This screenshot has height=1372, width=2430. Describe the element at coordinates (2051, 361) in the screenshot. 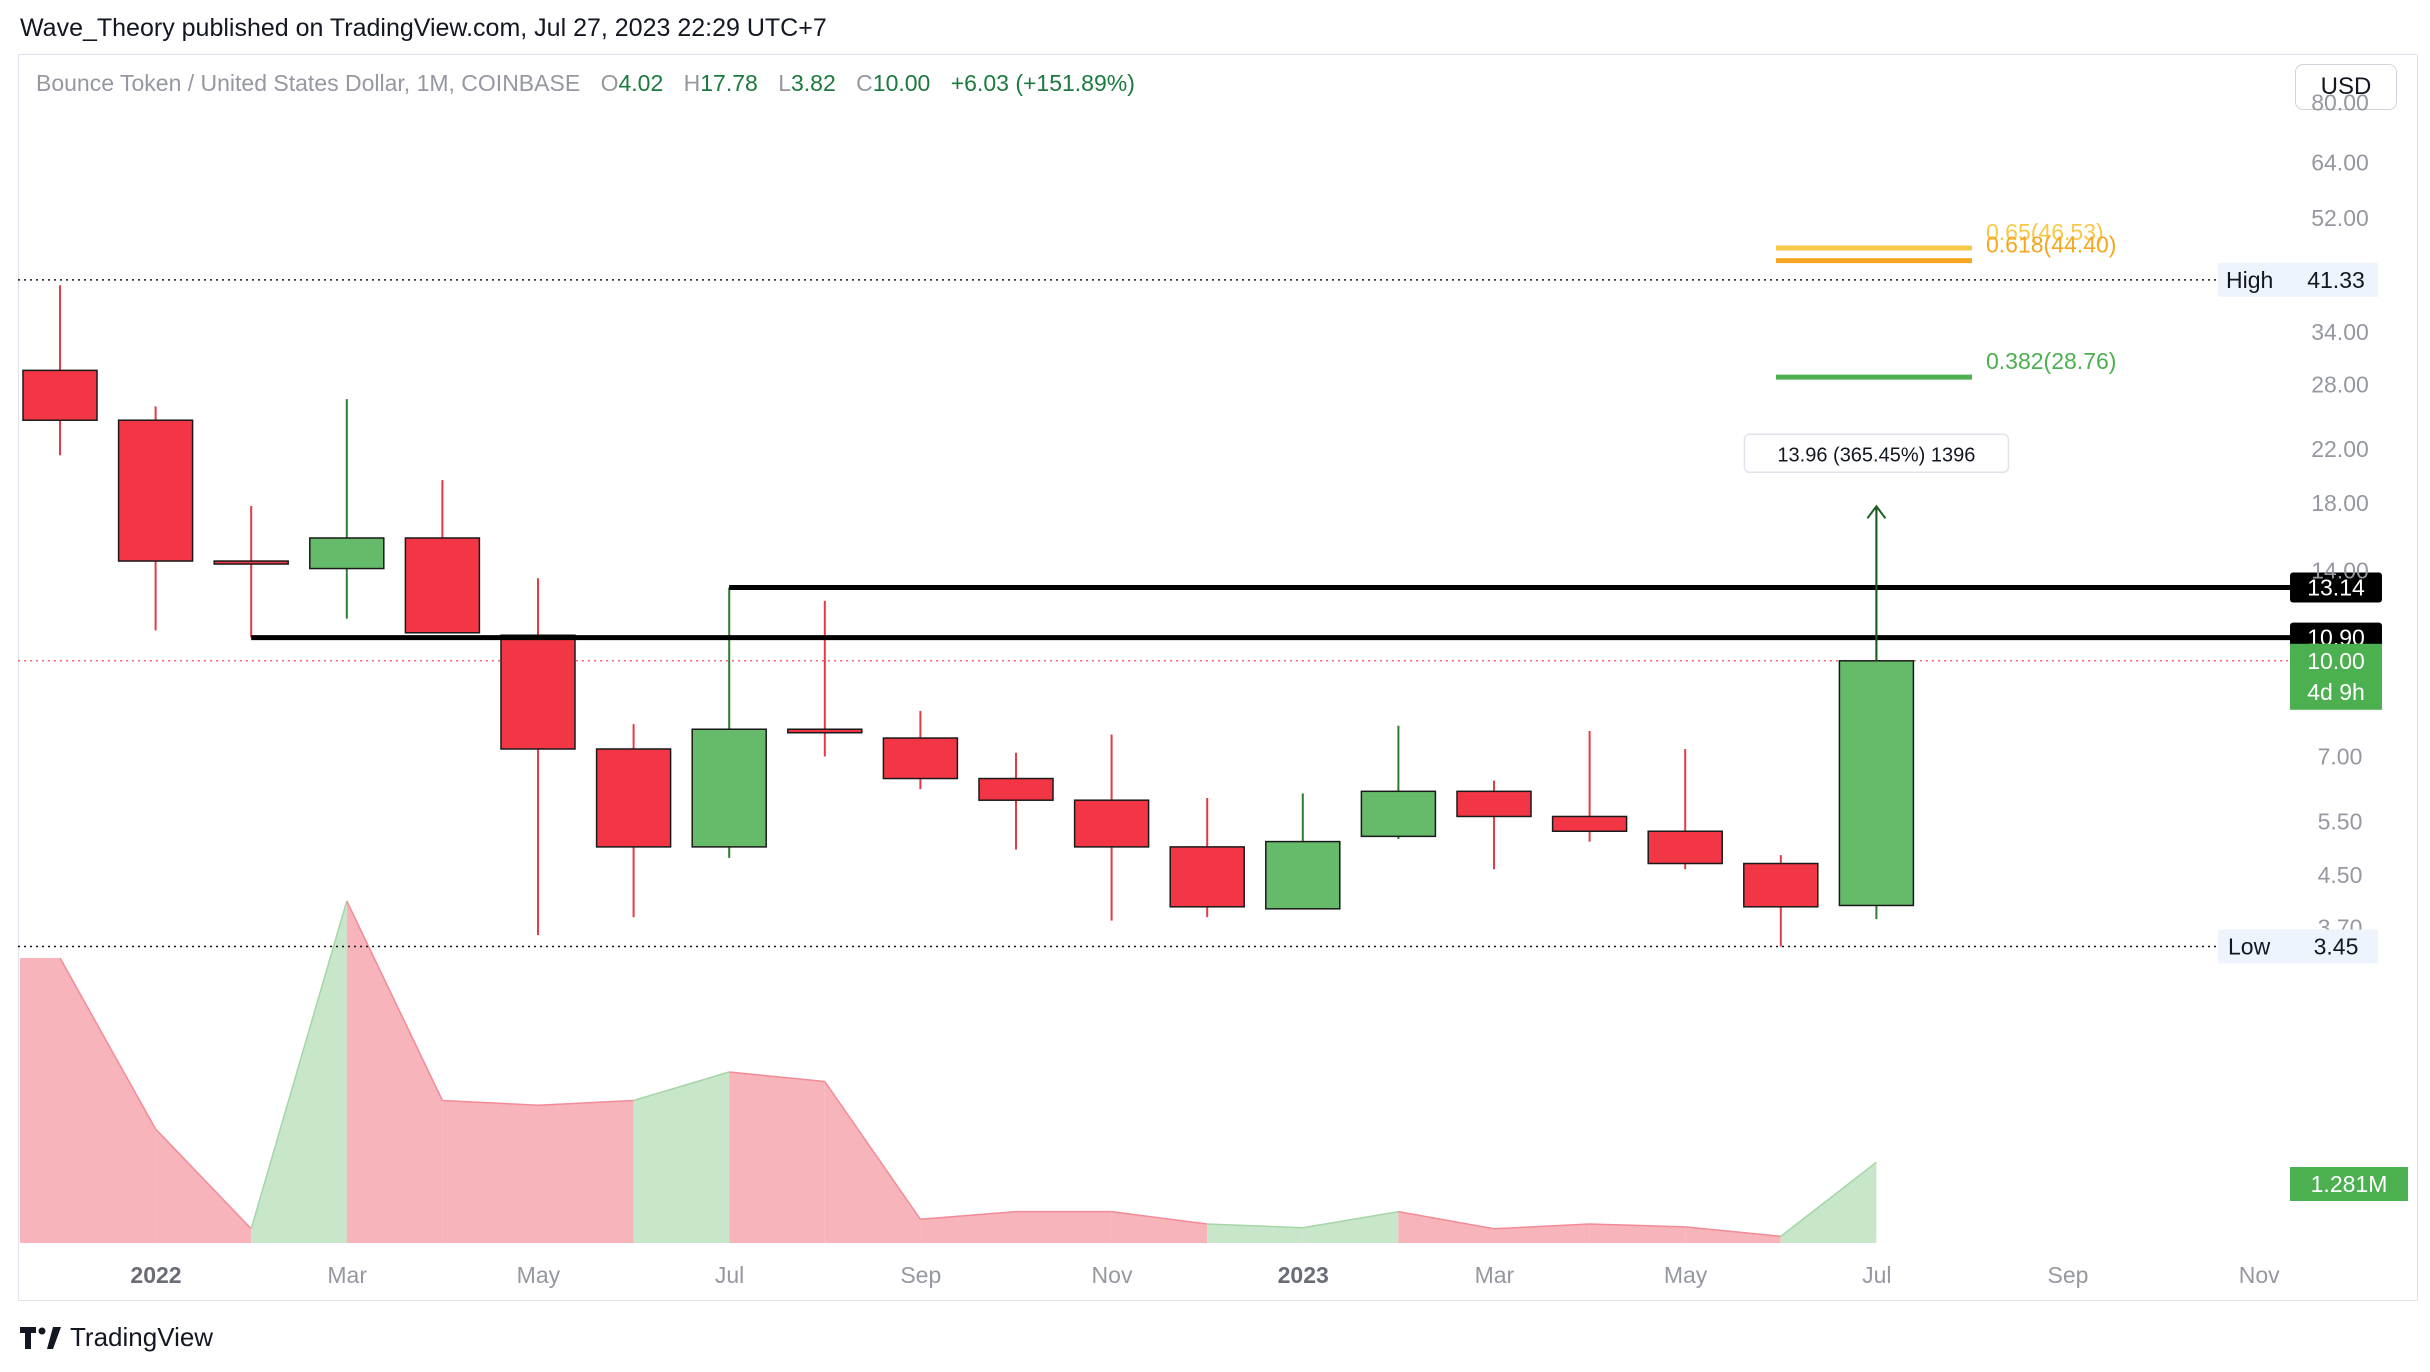

I see `fib-level-label: 0.382(28.76)` at that location.